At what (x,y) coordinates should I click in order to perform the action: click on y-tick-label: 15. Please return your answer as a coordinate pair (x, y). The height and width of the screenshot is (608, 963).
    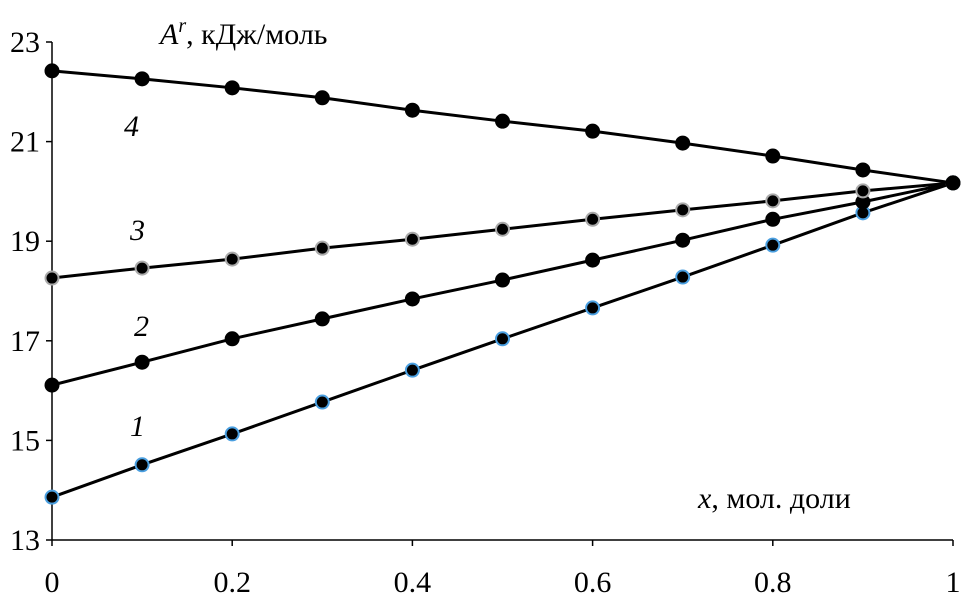
    Looking at the image, I should click on (25, 440).